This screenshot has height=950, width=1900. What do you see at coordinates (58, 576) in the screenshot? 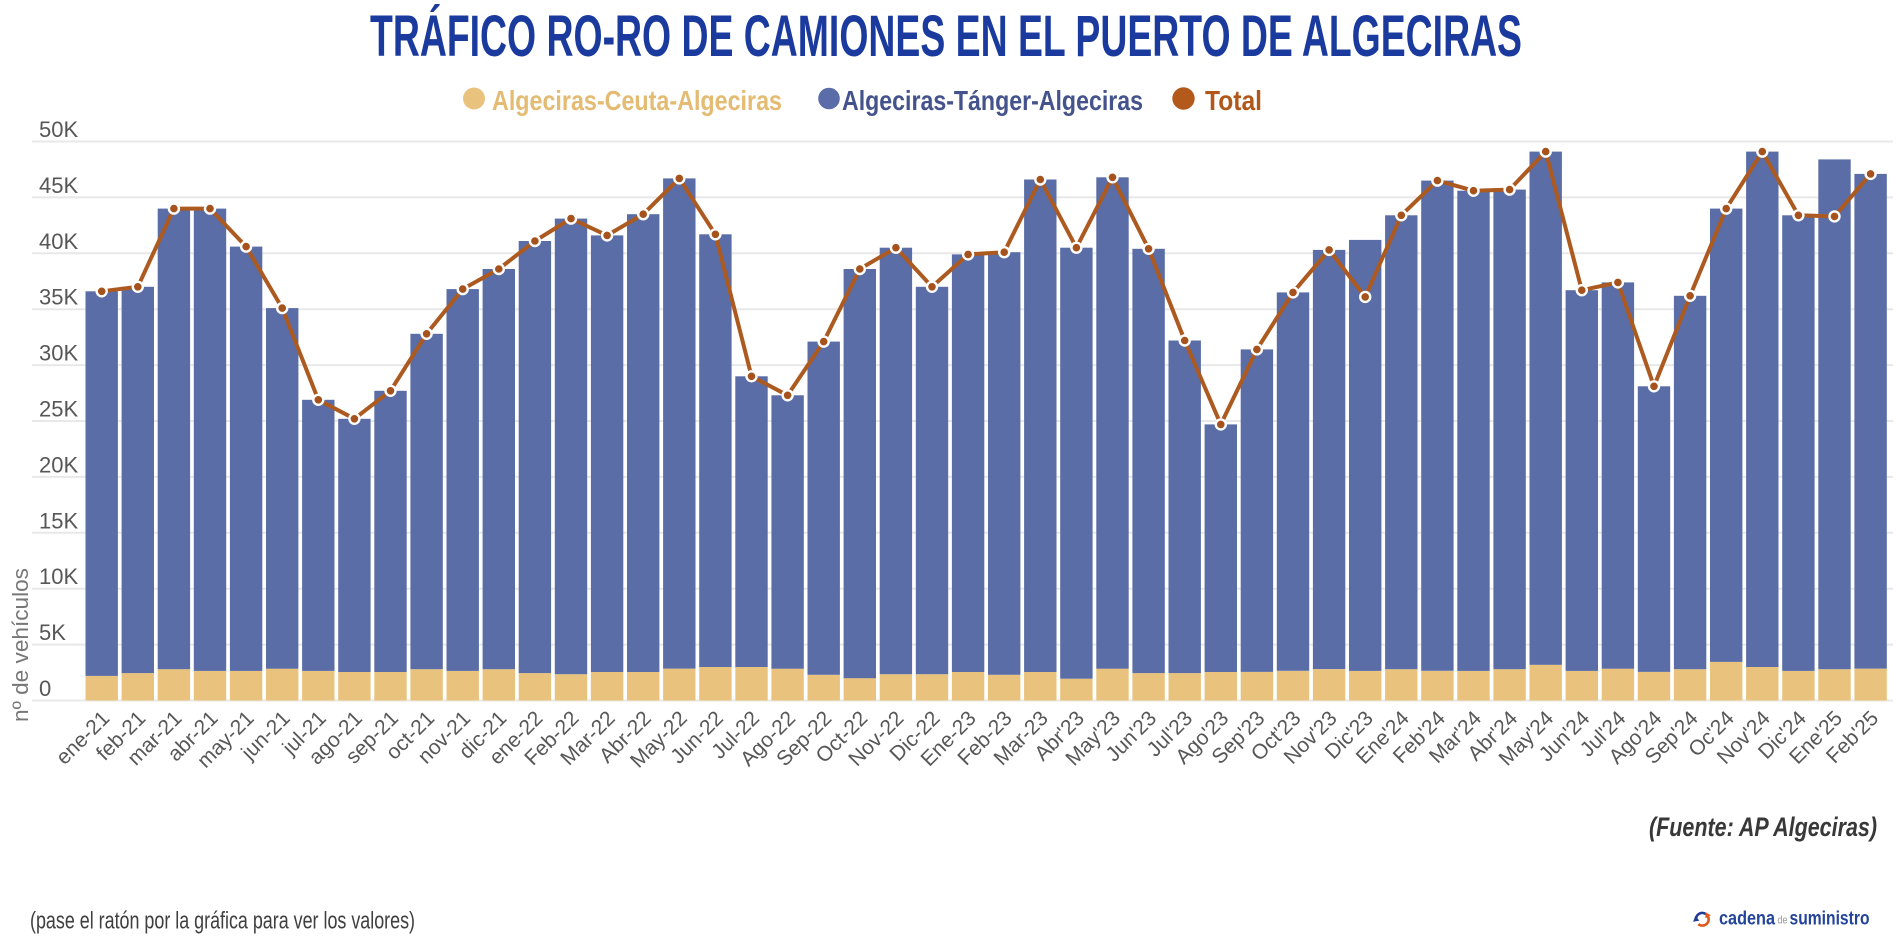
I see `svg-text: 10K` at bounding box center [58, 576].